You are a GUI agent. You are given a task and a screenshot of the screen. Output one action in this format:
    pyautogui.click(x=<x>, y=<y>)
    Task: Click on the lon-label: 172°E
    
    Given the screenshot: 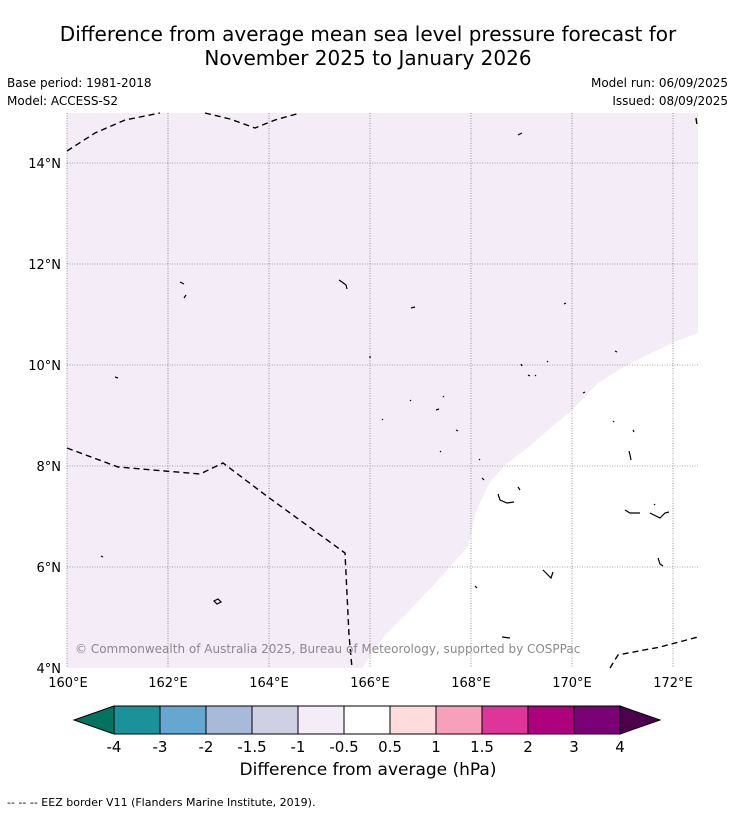 What is the action you would take?
    pyautogui.click(x=673, y=683)
    